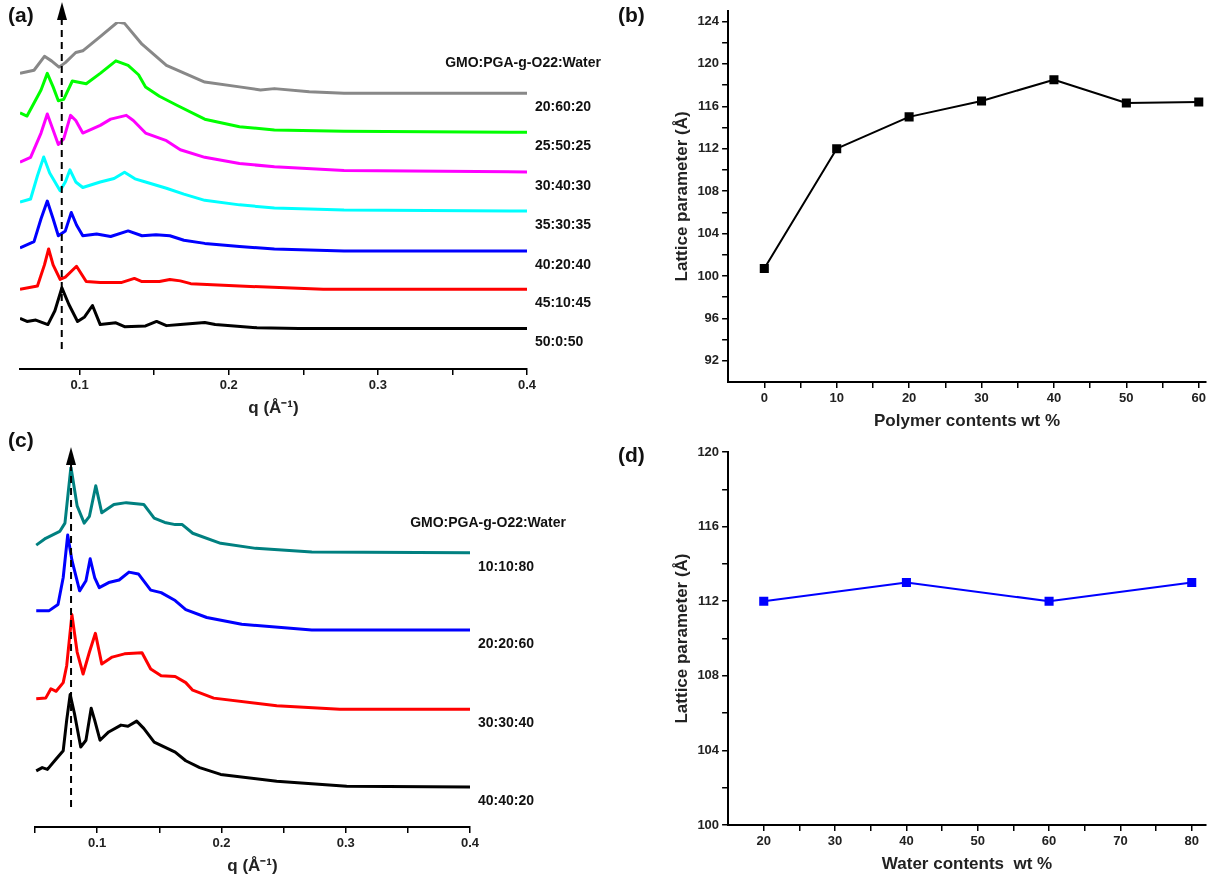  I want to click on chart-title: (b), so click(631, 15).